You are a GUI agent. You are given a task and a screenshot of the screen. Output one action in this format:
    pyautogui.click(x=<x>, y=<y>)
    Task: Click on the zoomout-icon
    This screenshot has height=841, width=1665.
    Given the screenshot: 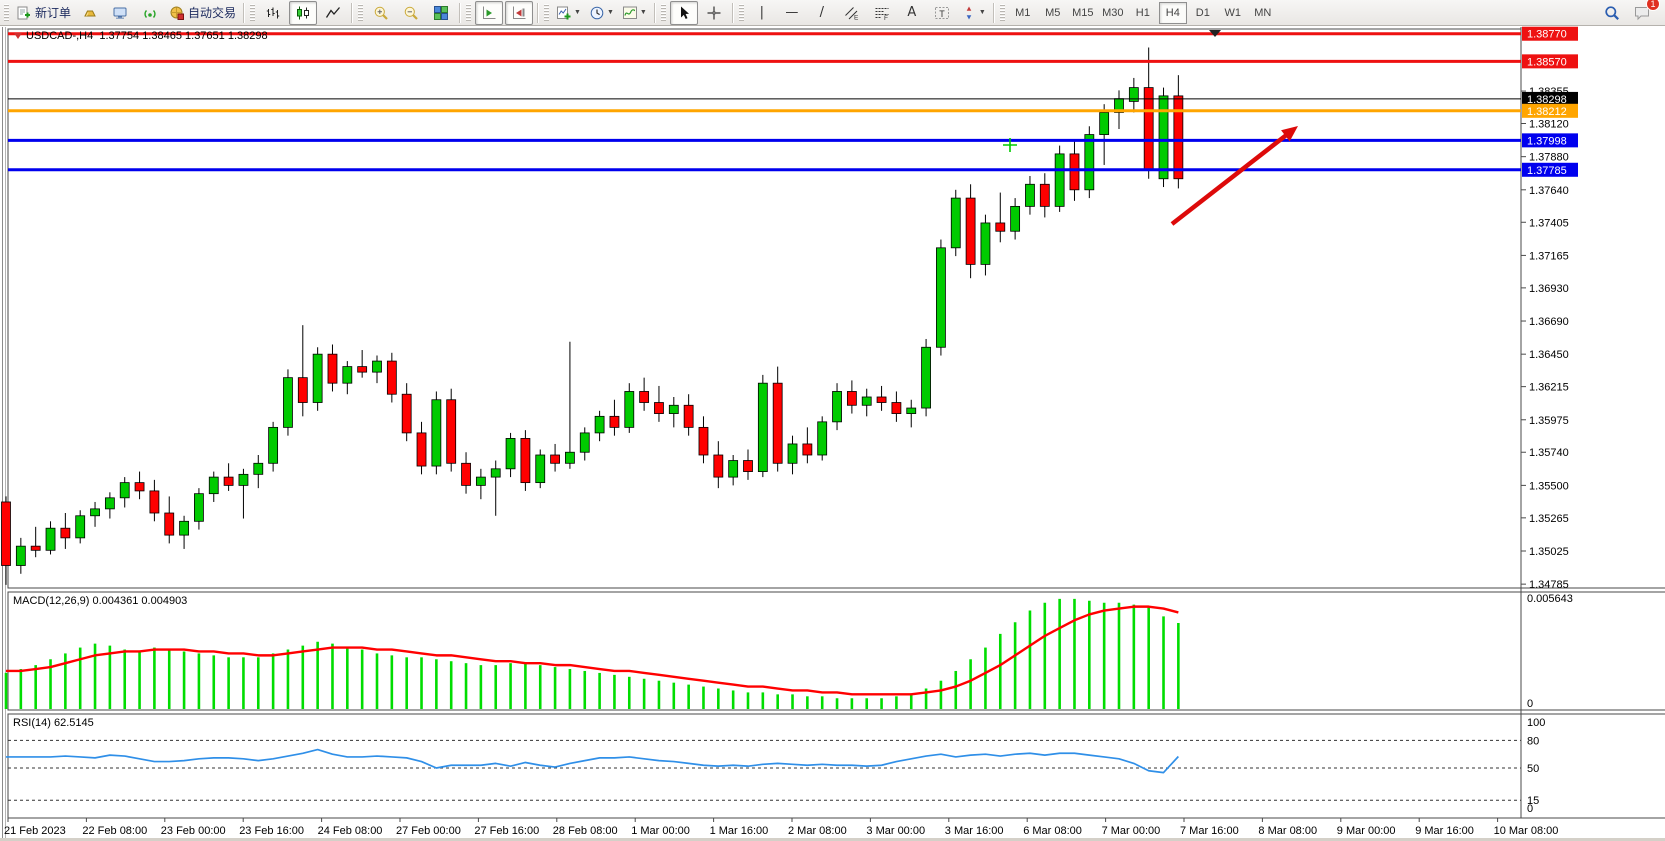 What is the action you would take?
    pyautogui.click(x=411, y=13)
    